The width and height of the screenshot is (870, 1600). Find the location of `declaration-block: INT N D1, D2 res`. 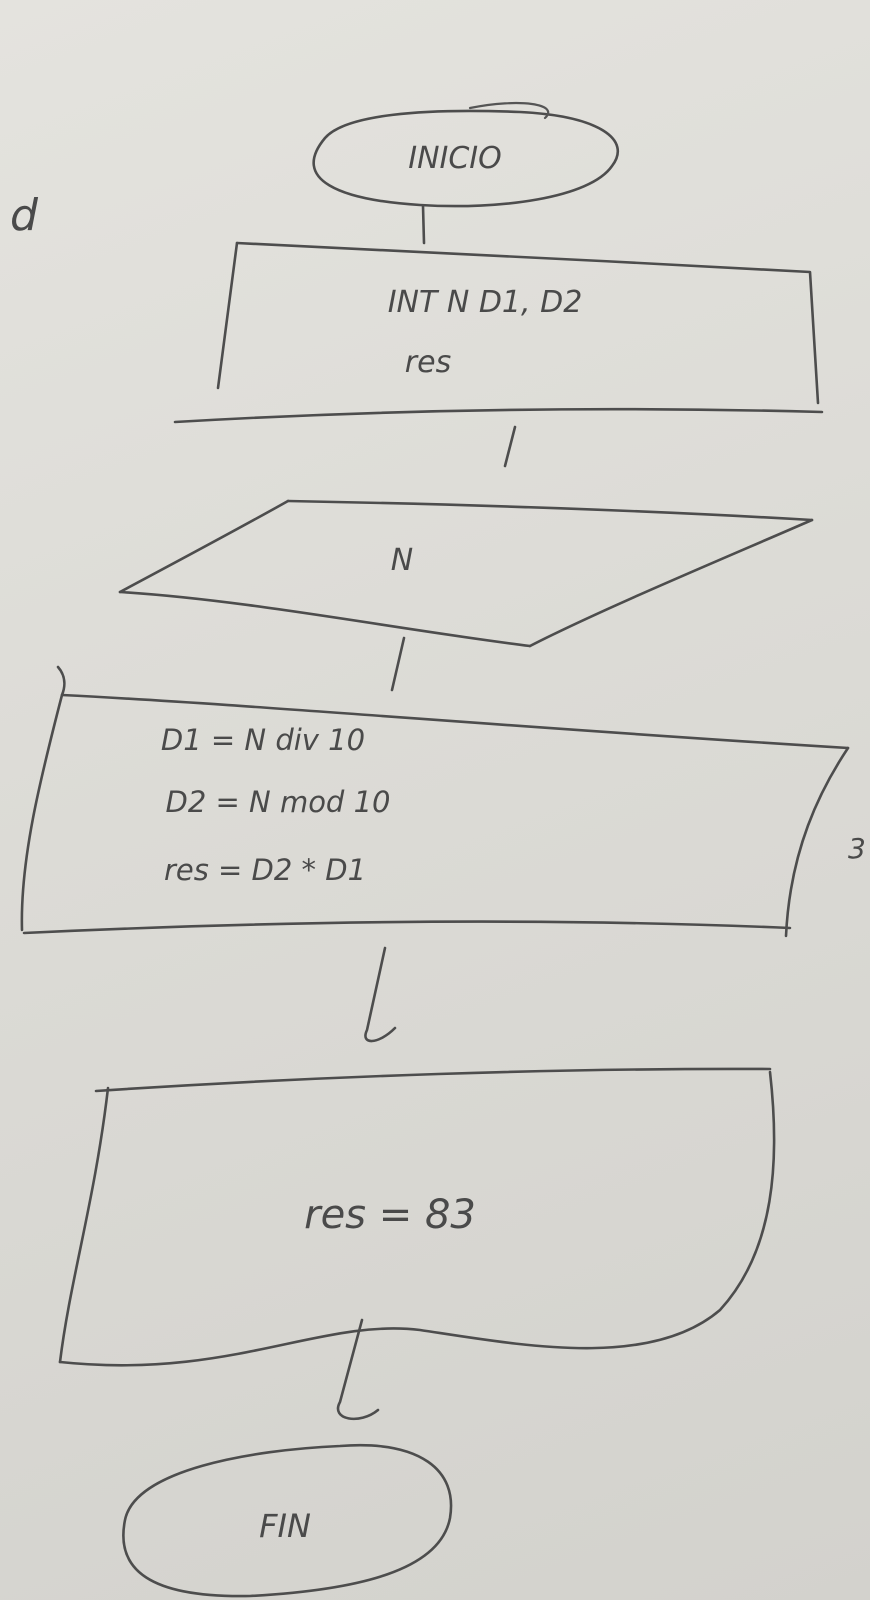

declaration-block: INT N D1, D2 res is located at coordinates (498, 332).